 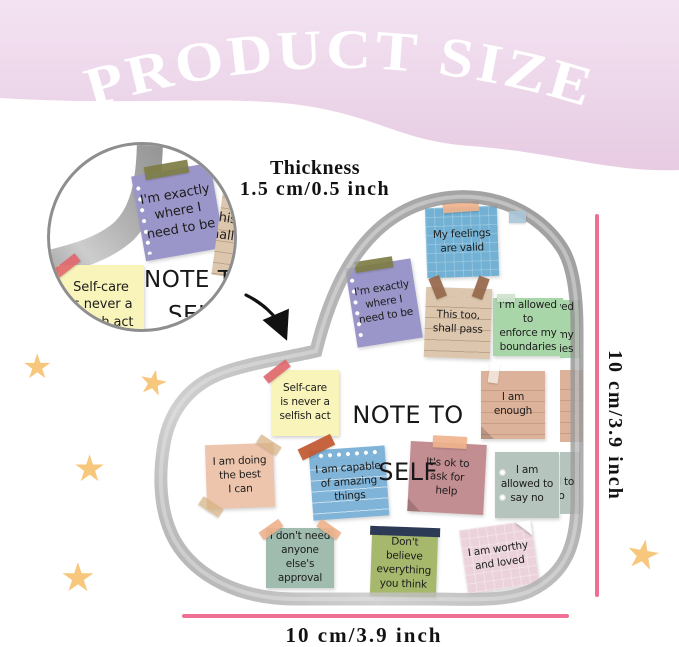 I want to click on lines-pattern, so click(x=571, y=410).